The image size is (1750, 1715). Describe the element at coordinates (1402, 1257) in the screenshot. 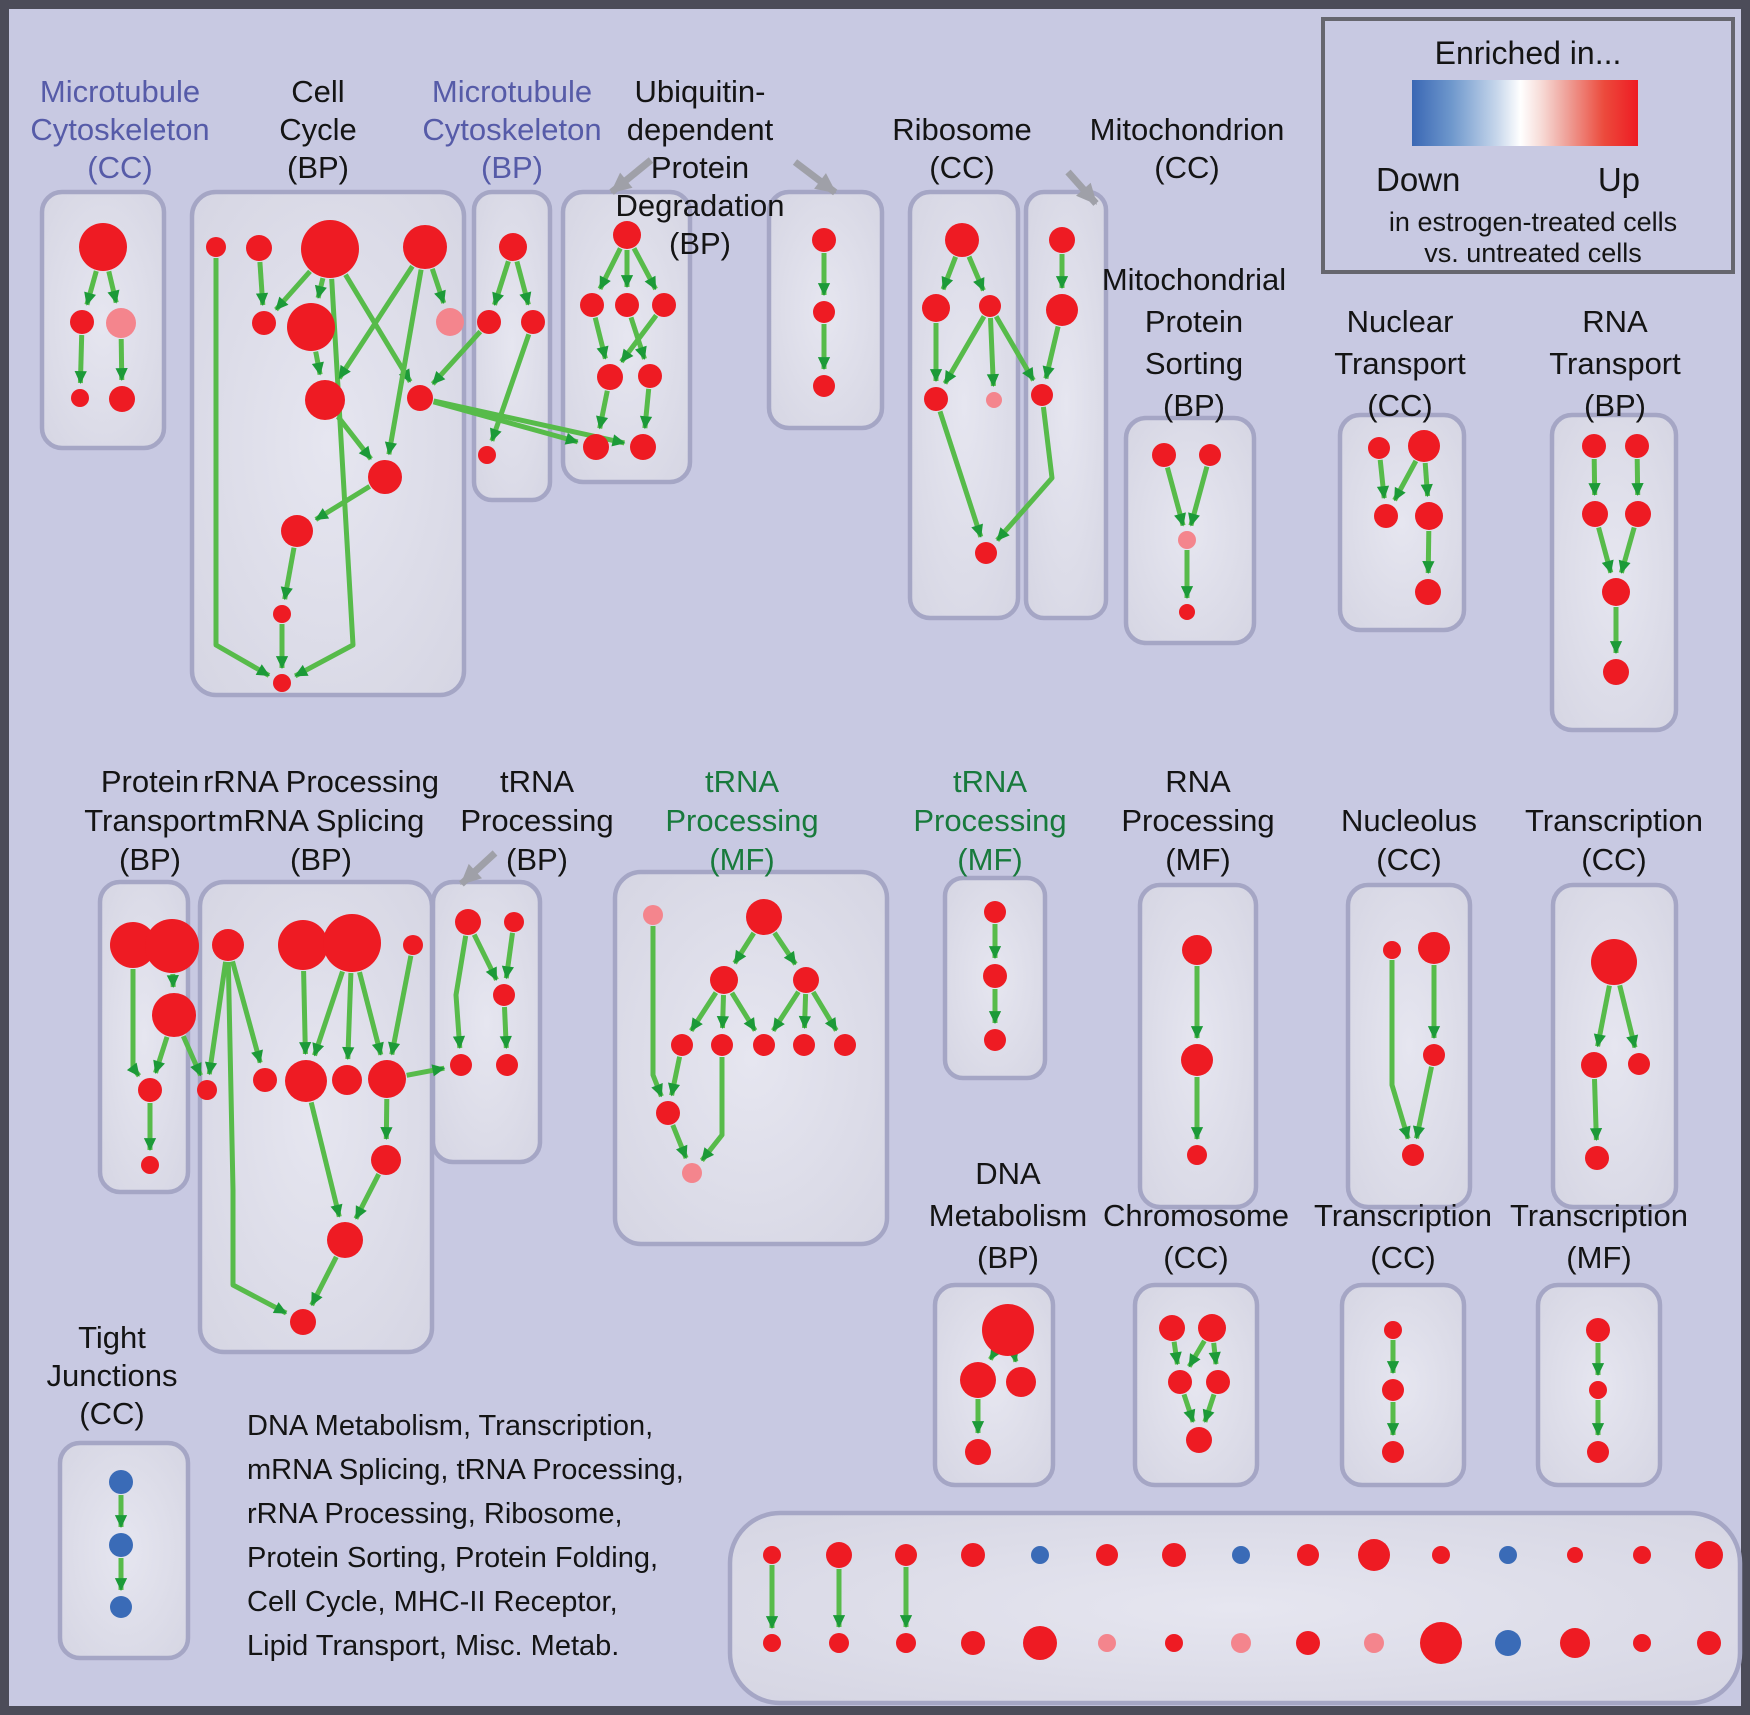

I see `cluster-label-transcription-cc-2-line-1: (CC)` at that location.